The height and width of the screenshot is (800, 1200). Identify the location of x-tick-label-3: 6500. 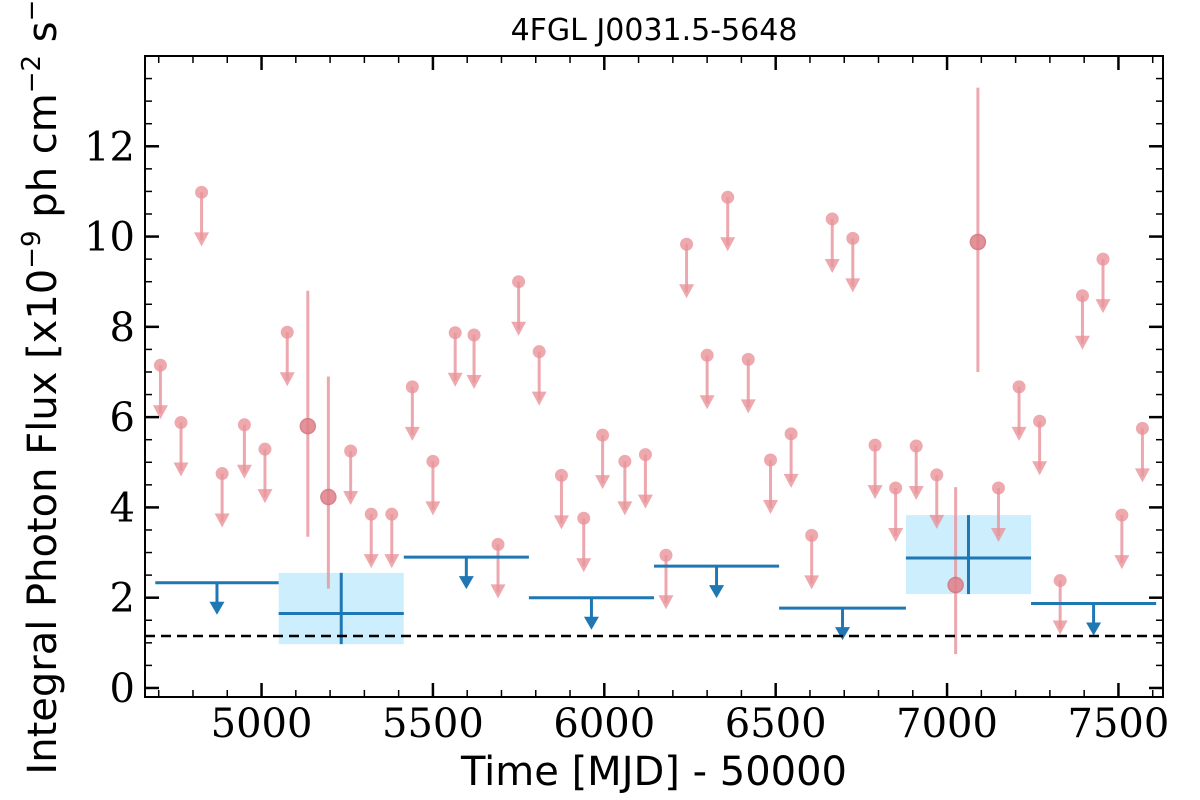
(776, 724).